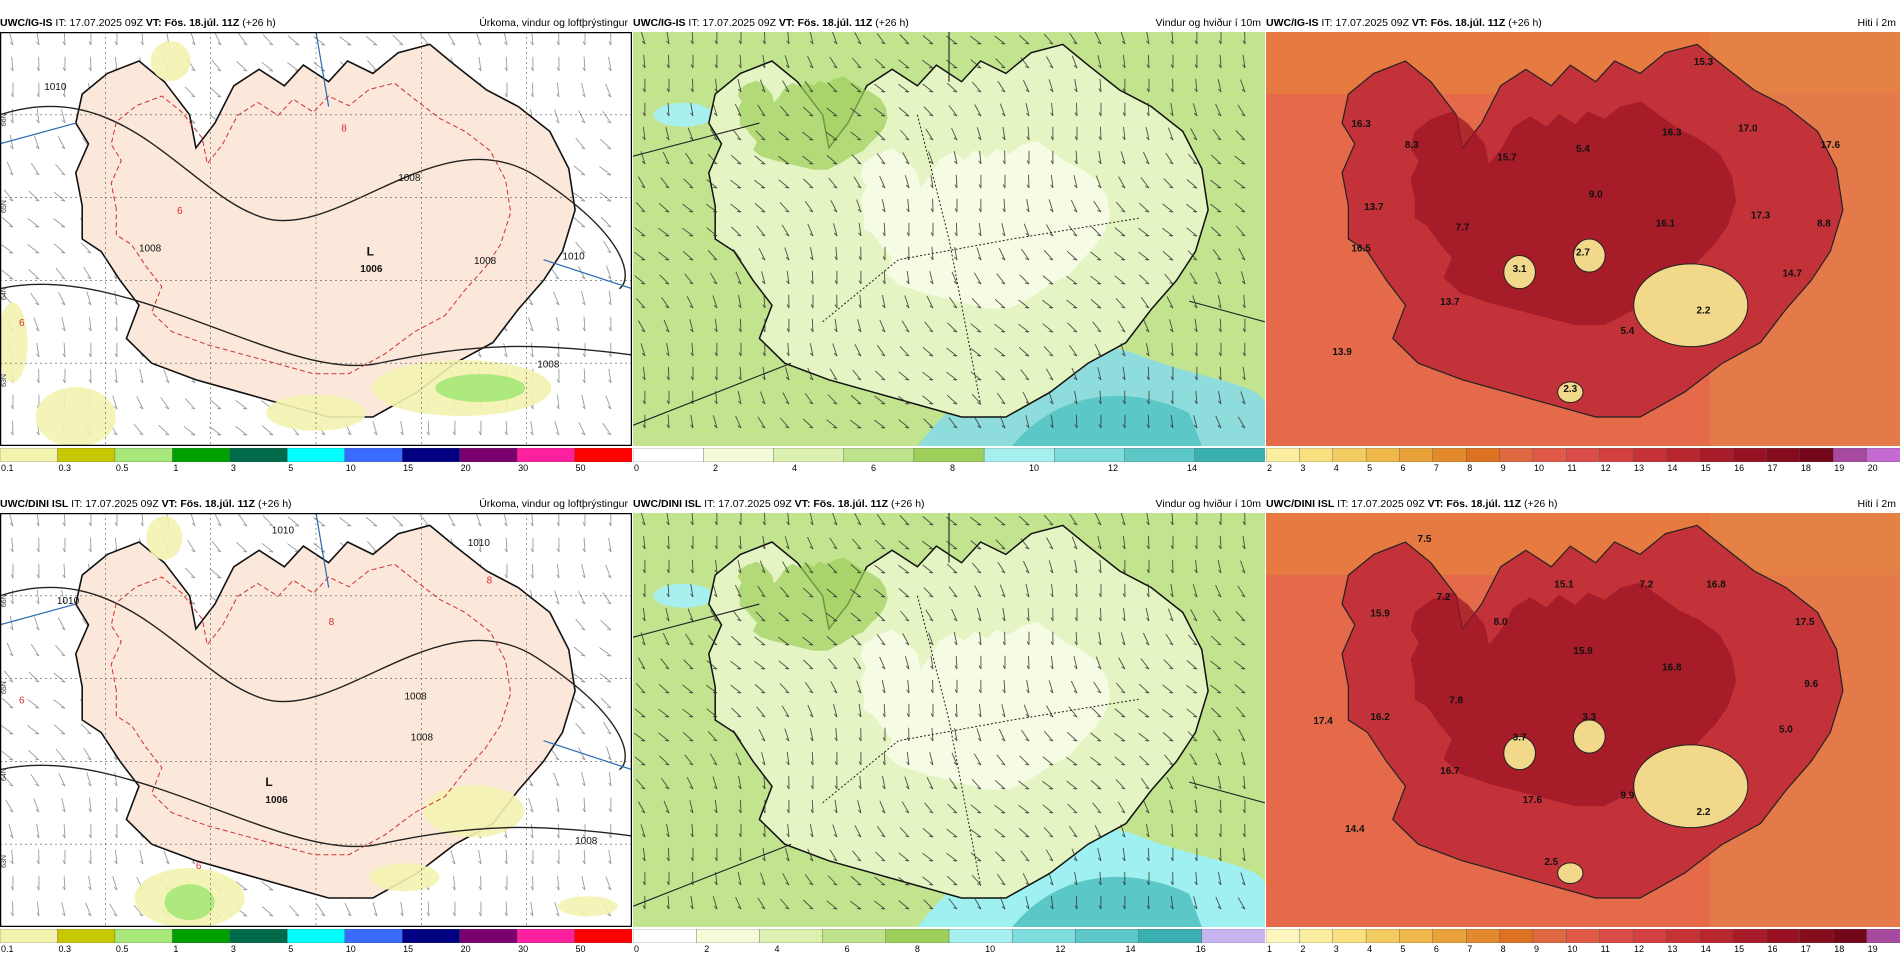  I want to click on temperature-label: 7.8, so click(1456, 700).